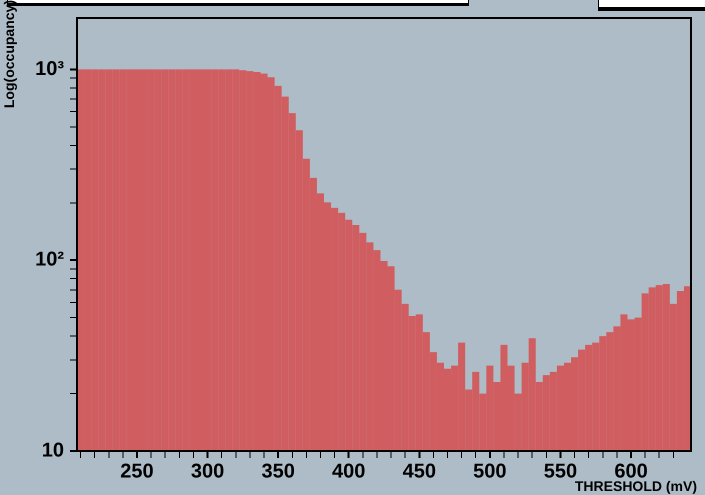 The image size is (705, 495). Describe the element at coordinates (207, 471) in the screenshot. I see `x-tick-label: 300` at that location.